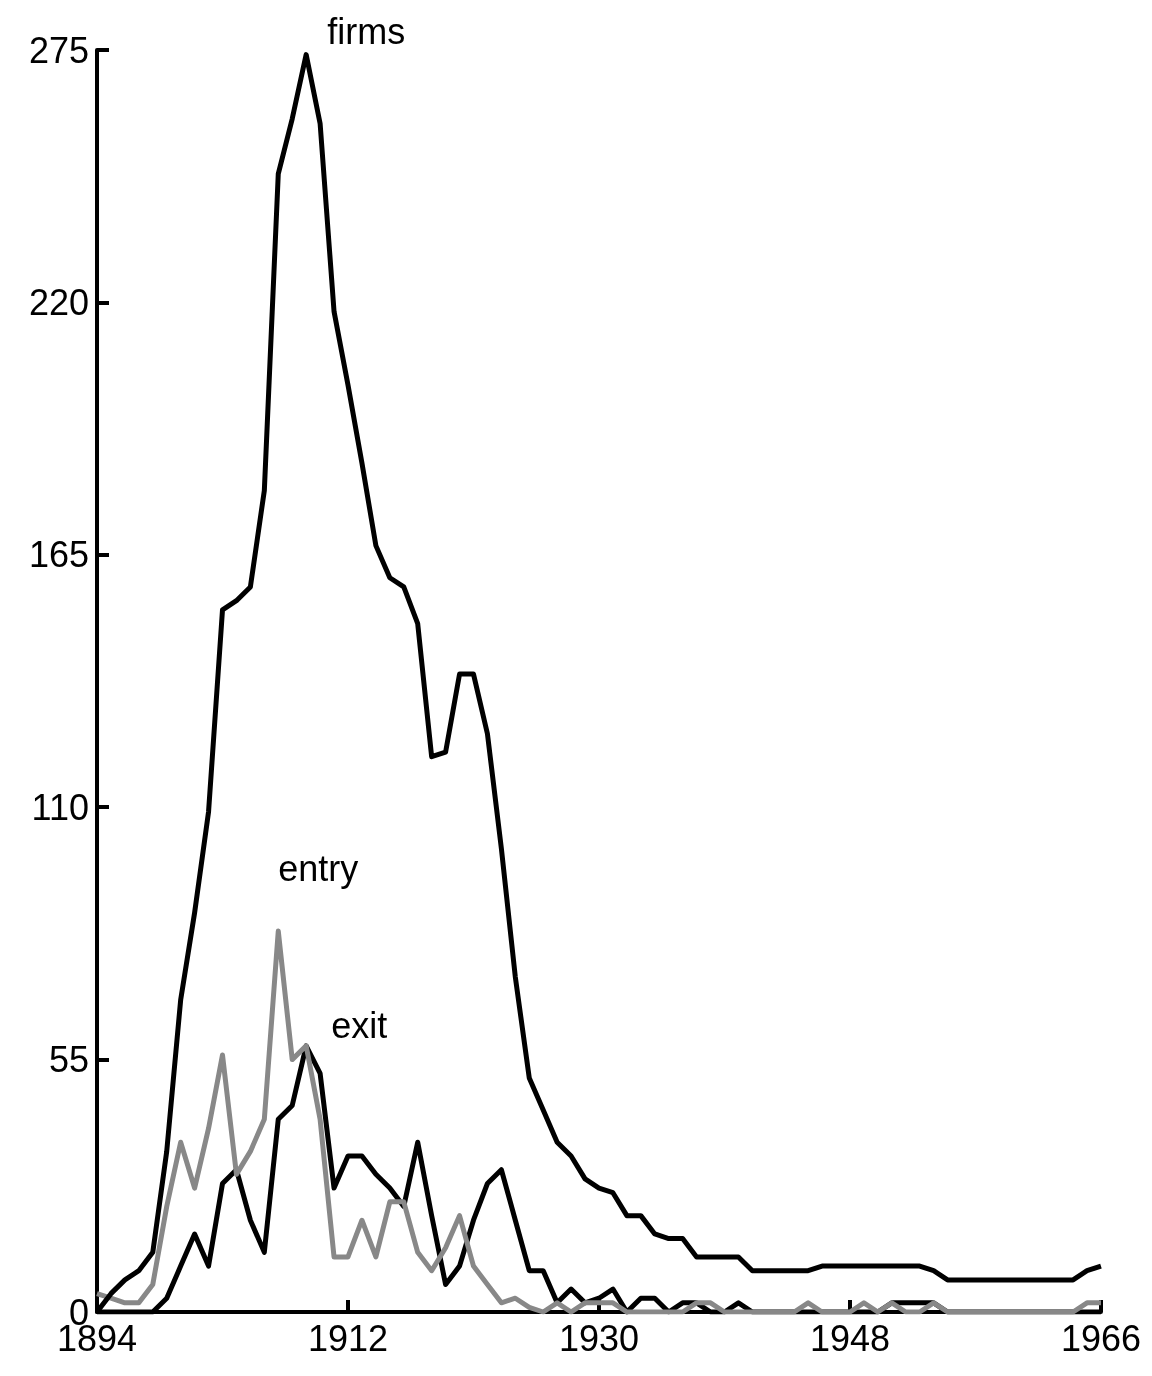  Describe the element at coordinates (318, 868) in the screenshot. I see `series-label: entry` at that location.